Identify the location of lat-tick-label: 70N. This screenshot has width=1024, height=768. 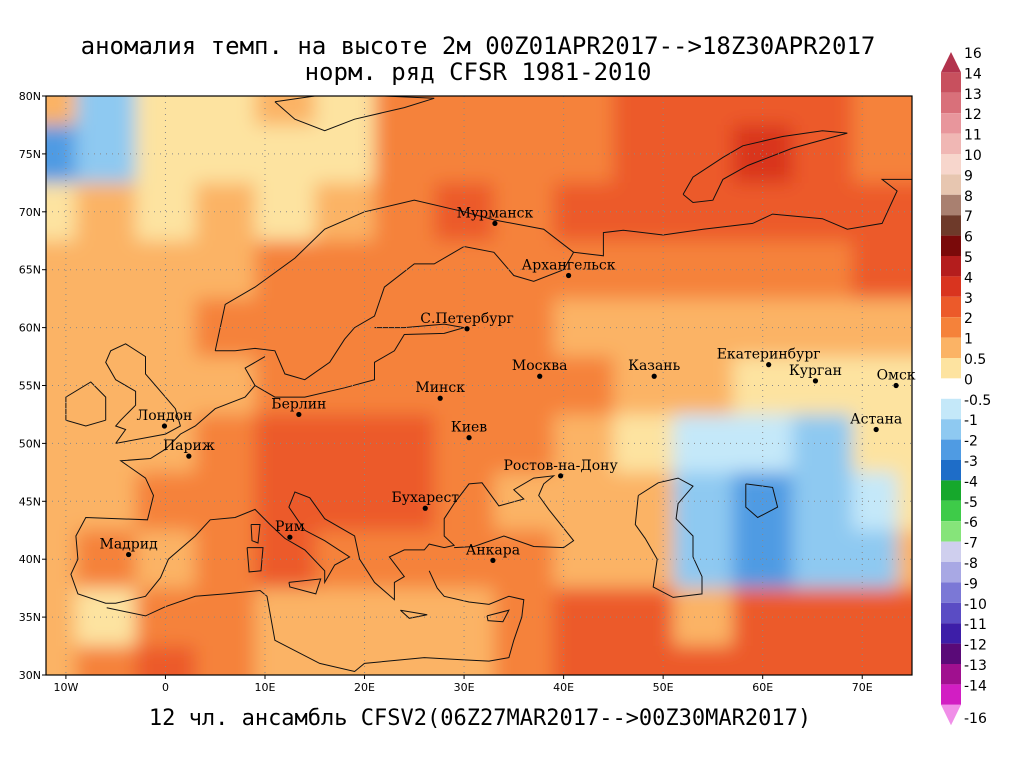
(30, 212).